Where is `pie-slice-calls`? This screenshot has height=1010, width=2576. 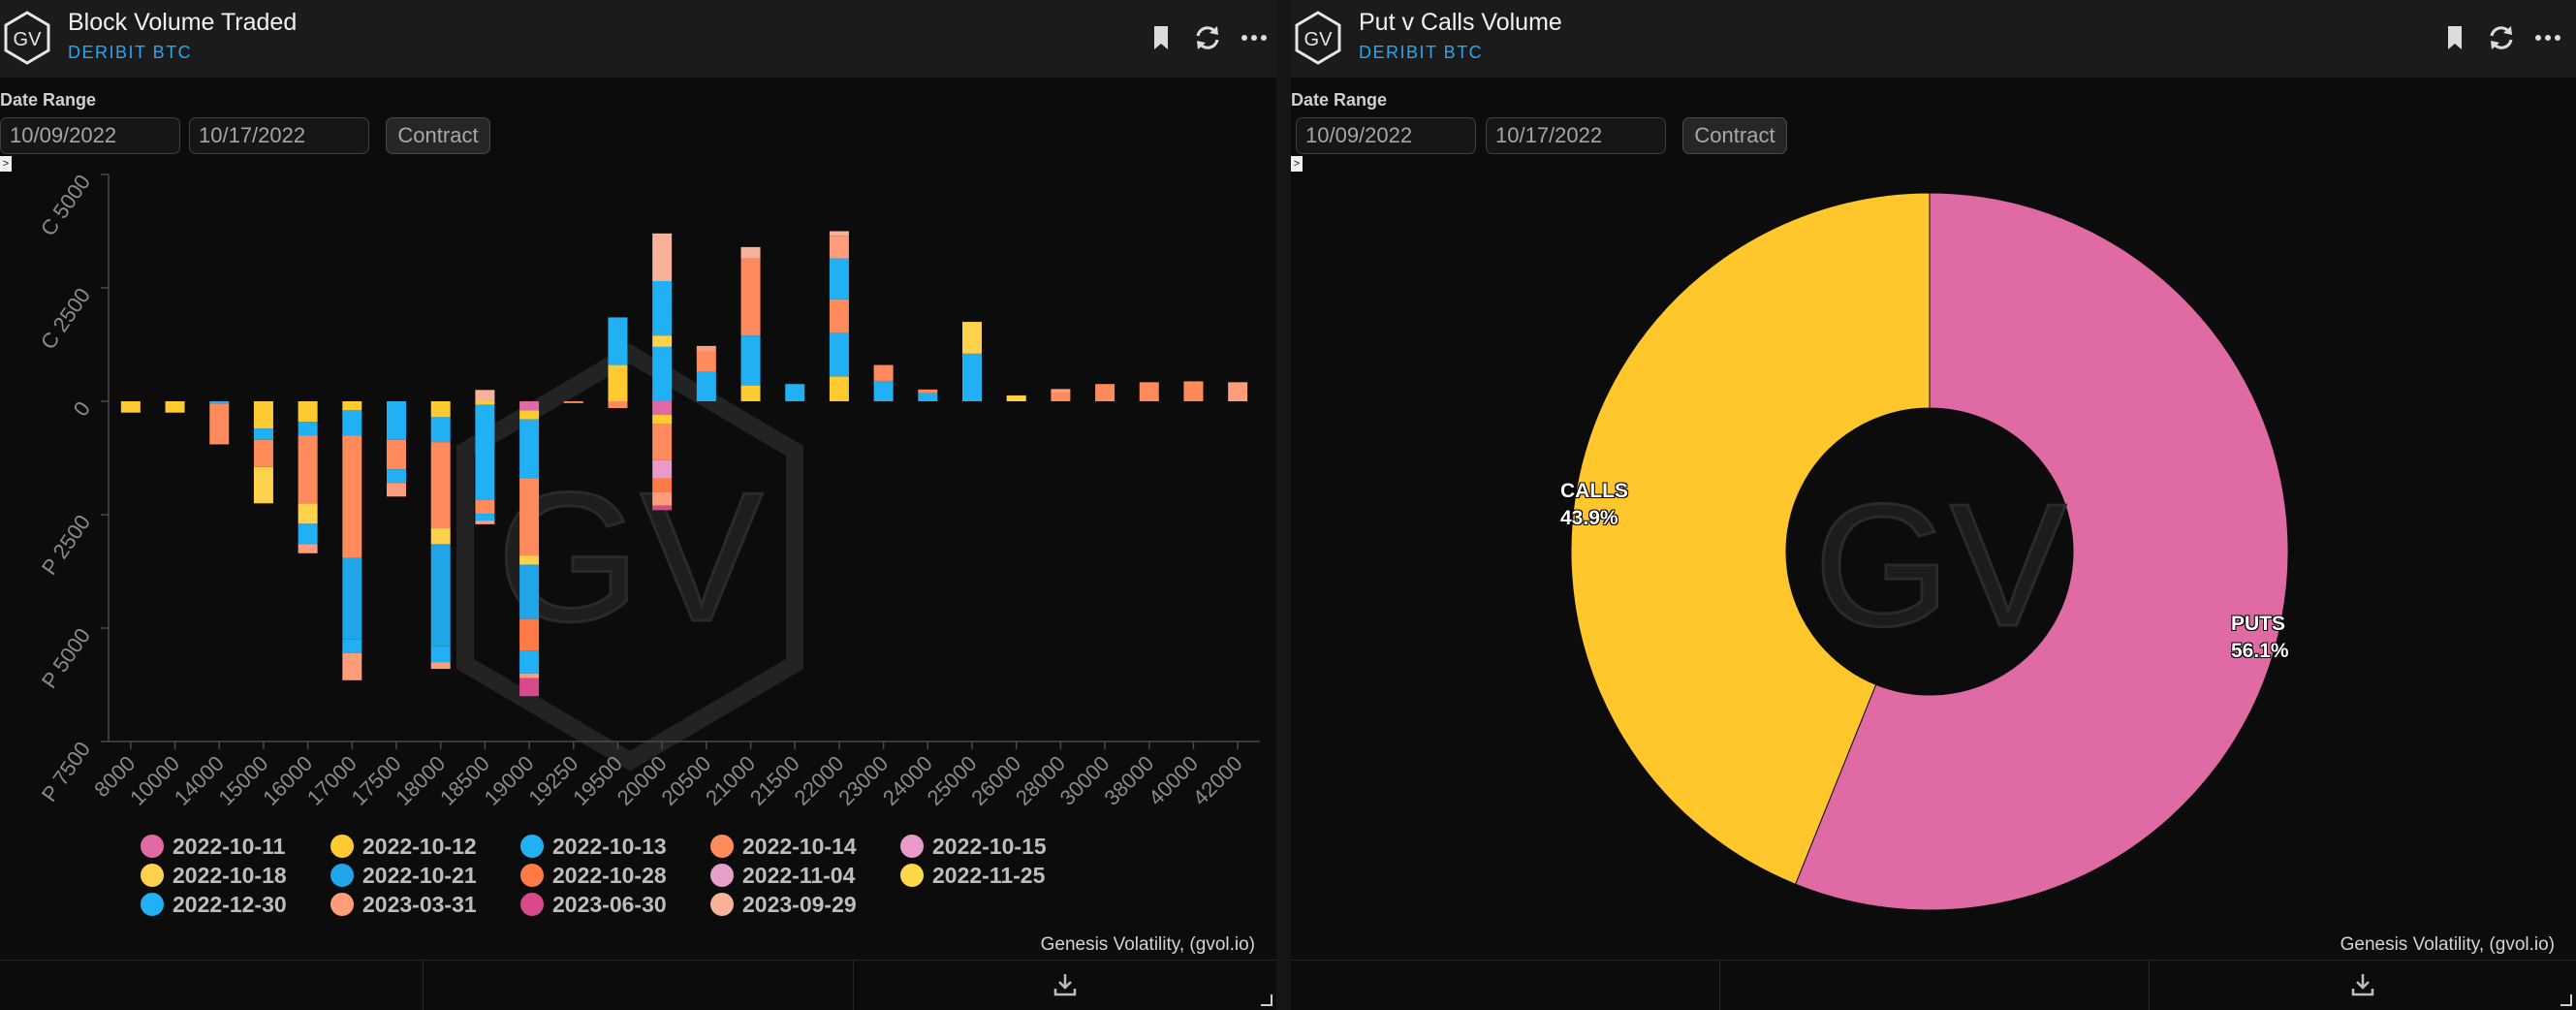 pie-slice-calls is located at coordinates (1750, 538).